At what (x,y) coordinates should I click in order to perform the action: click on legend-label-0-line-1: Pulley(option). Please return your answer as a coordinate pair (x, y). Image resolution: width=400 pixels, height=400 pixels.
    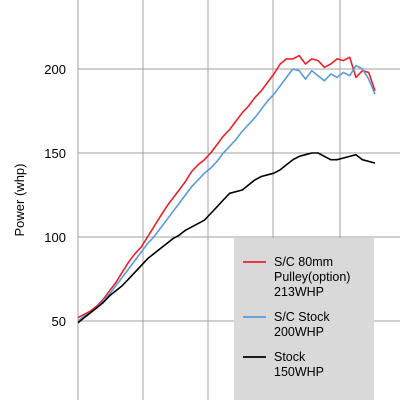
    Looking at the image, I should click on (312, 277).